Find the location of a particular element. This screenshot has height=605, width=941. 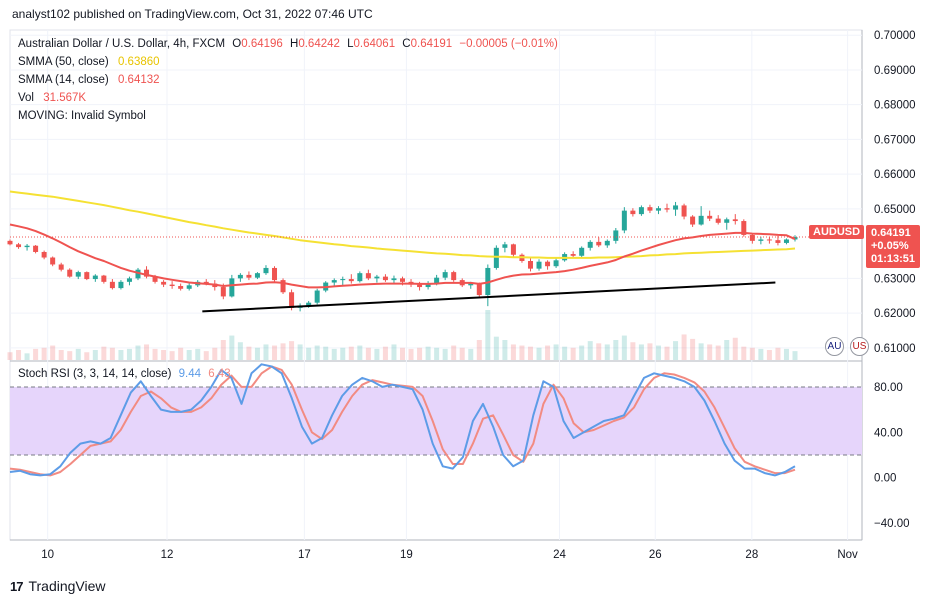

stoch-tick-label: −40.00 is located at coordinates (892, 524).